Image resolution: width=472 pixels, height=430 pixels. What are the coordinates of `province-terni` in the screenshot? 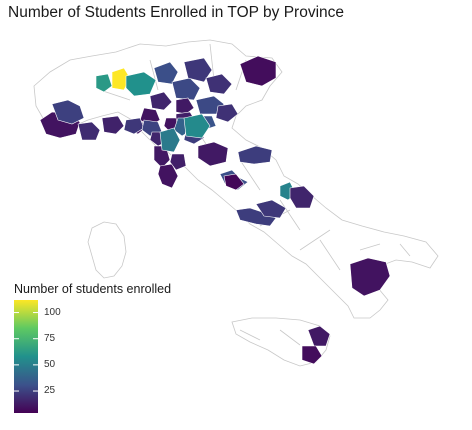 It's located at (234, 182).